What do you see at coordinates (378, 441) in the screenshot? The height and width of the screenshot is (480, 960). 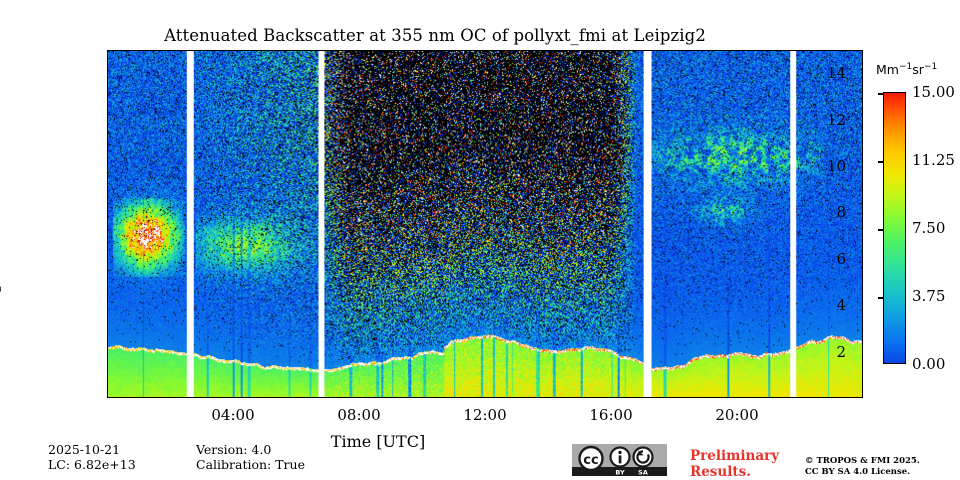 I see `x-axis-label: Time [UTC]` at bounding box center [378, 441].